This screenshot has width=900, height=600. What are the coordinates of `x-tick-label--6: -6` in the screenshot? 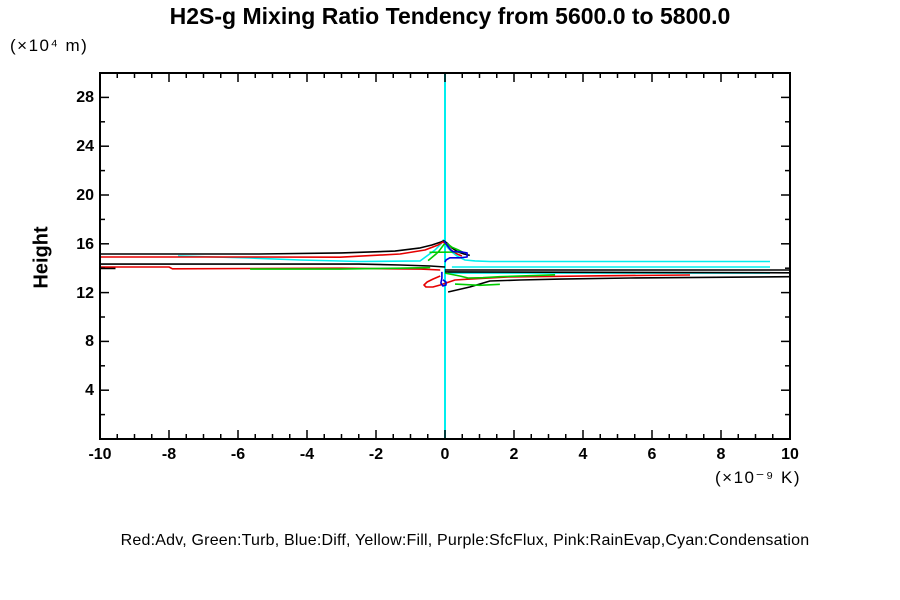 It's located at (238, 454).